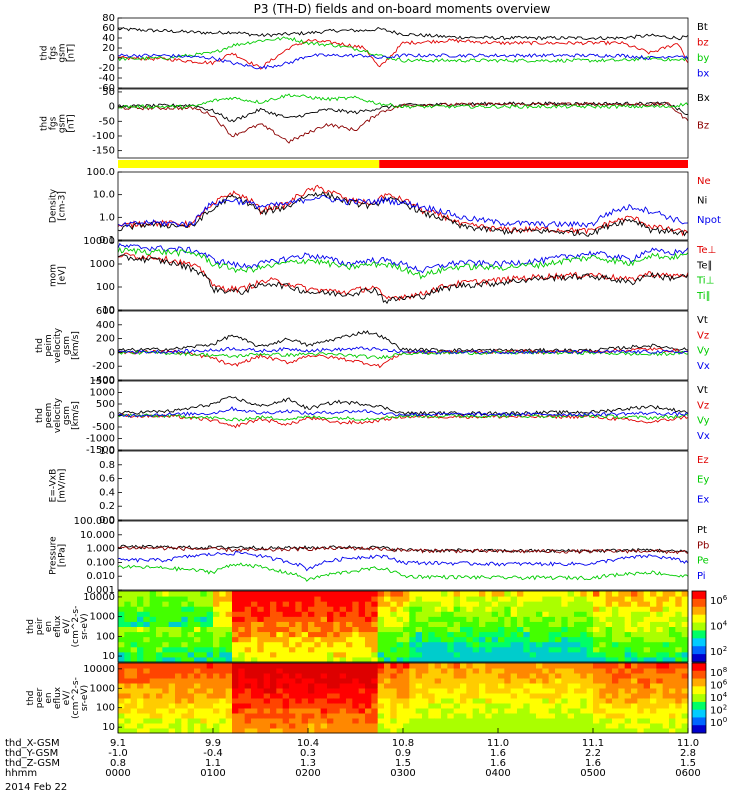 Image resolution: width=750 pixels, height=804 pixels. I want to click on x-row-value: 2.8, so click(688, 753).